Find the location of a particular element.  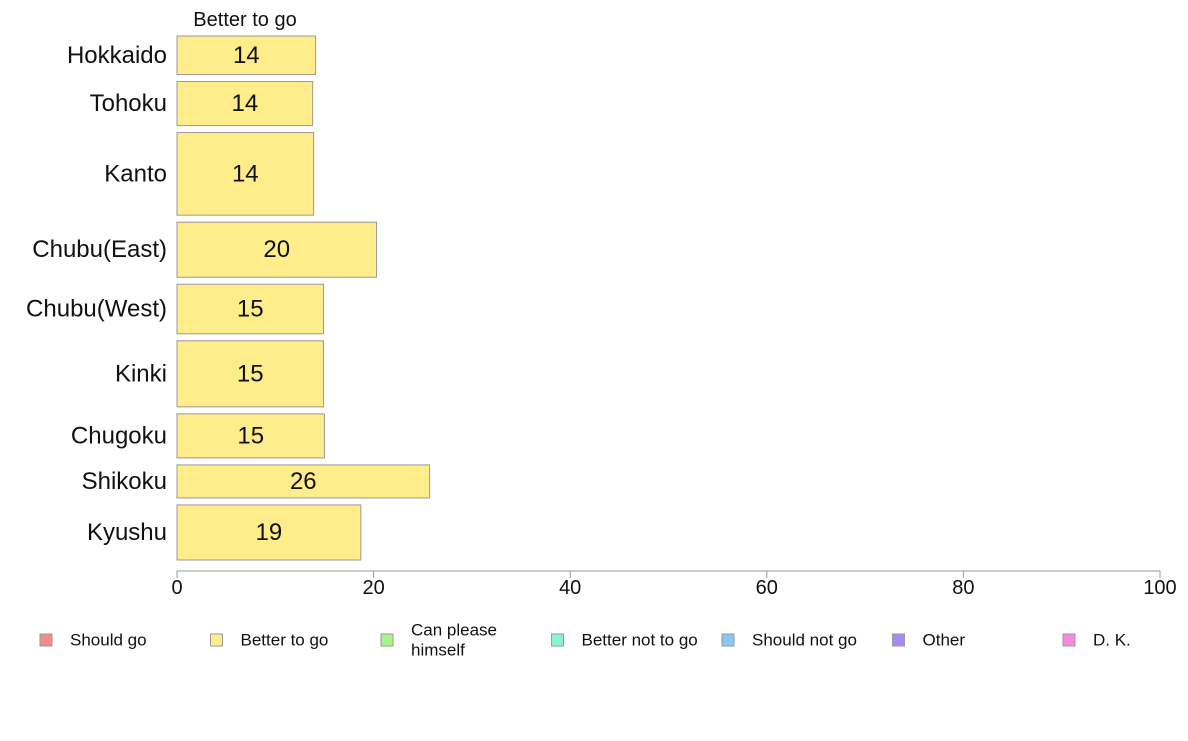

bar-value-label: 20 is located at coordinates (276, 249).